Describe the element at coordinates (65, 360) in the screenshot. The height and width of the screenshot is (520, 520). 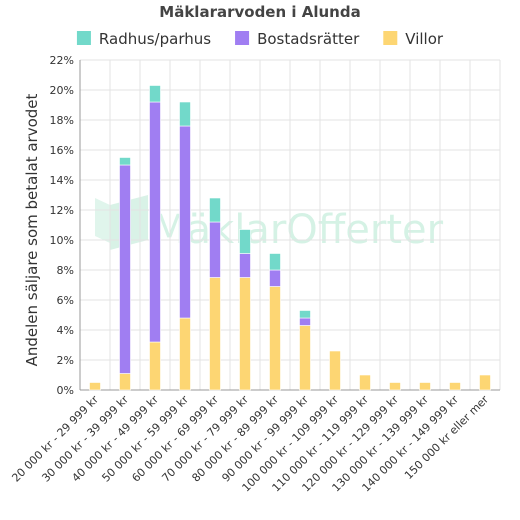
I see `y-tick-label: 2%` at that location.